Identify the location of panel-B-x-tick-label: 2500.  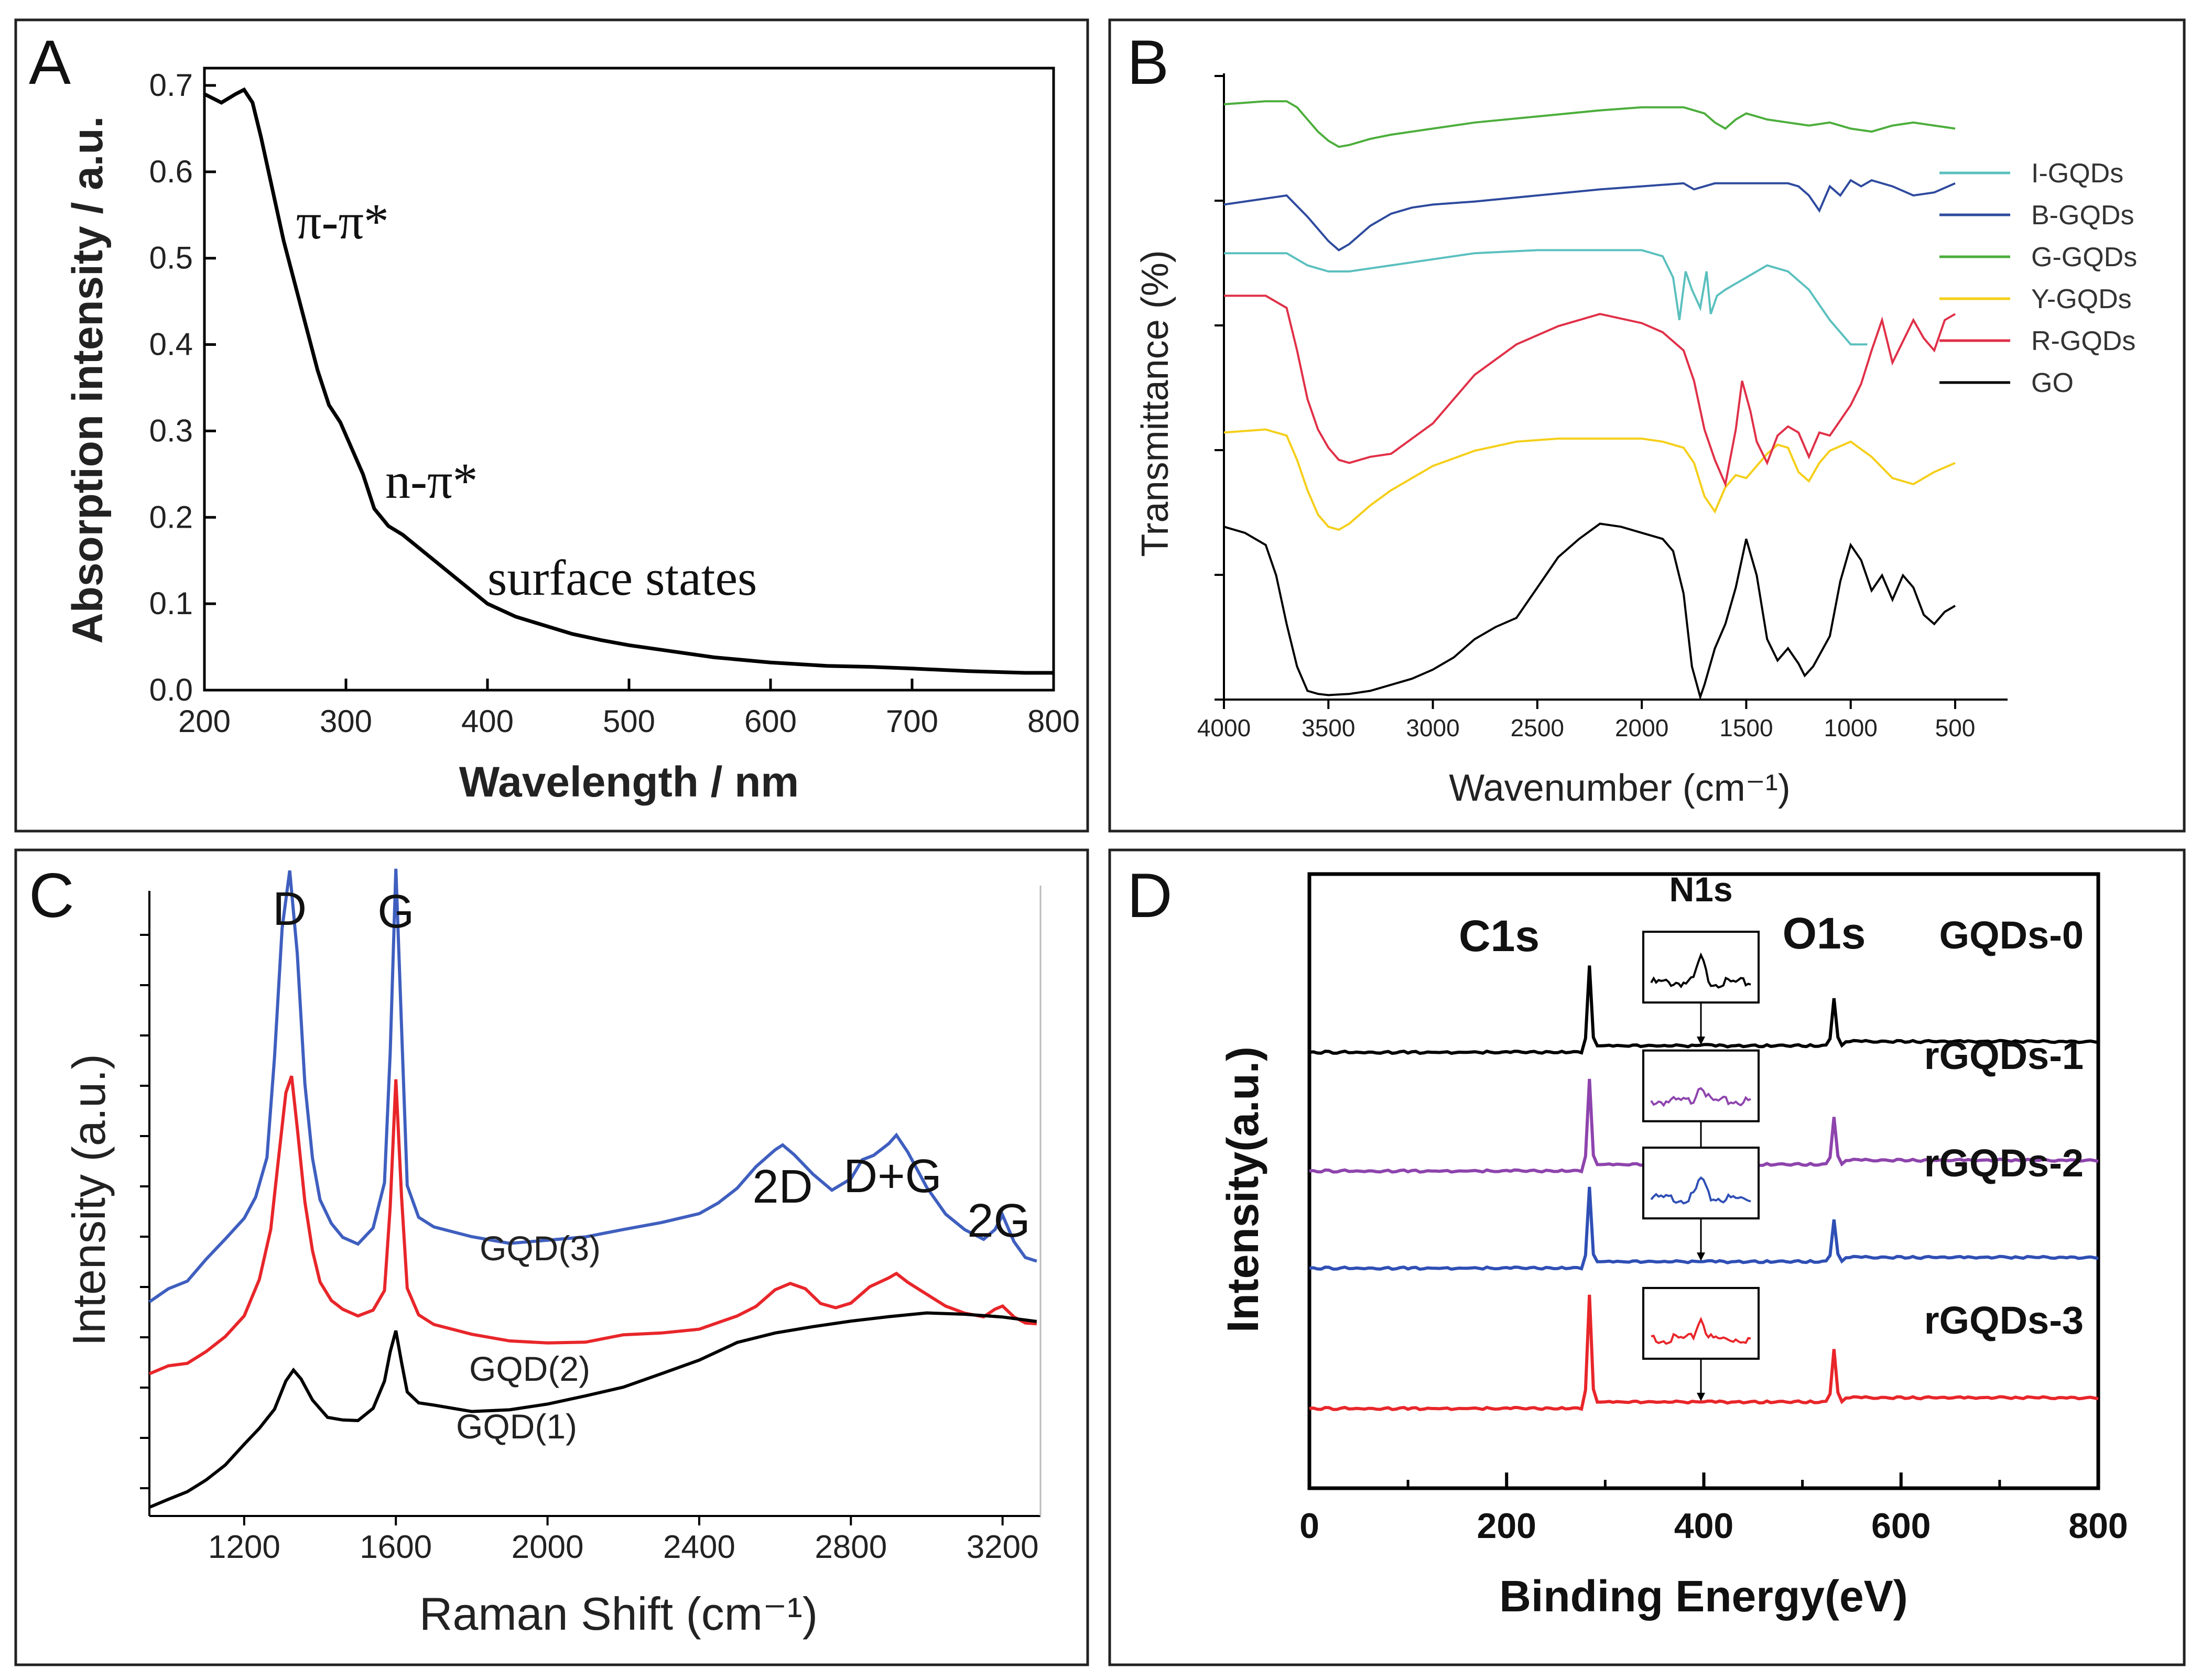
(1537, 727).